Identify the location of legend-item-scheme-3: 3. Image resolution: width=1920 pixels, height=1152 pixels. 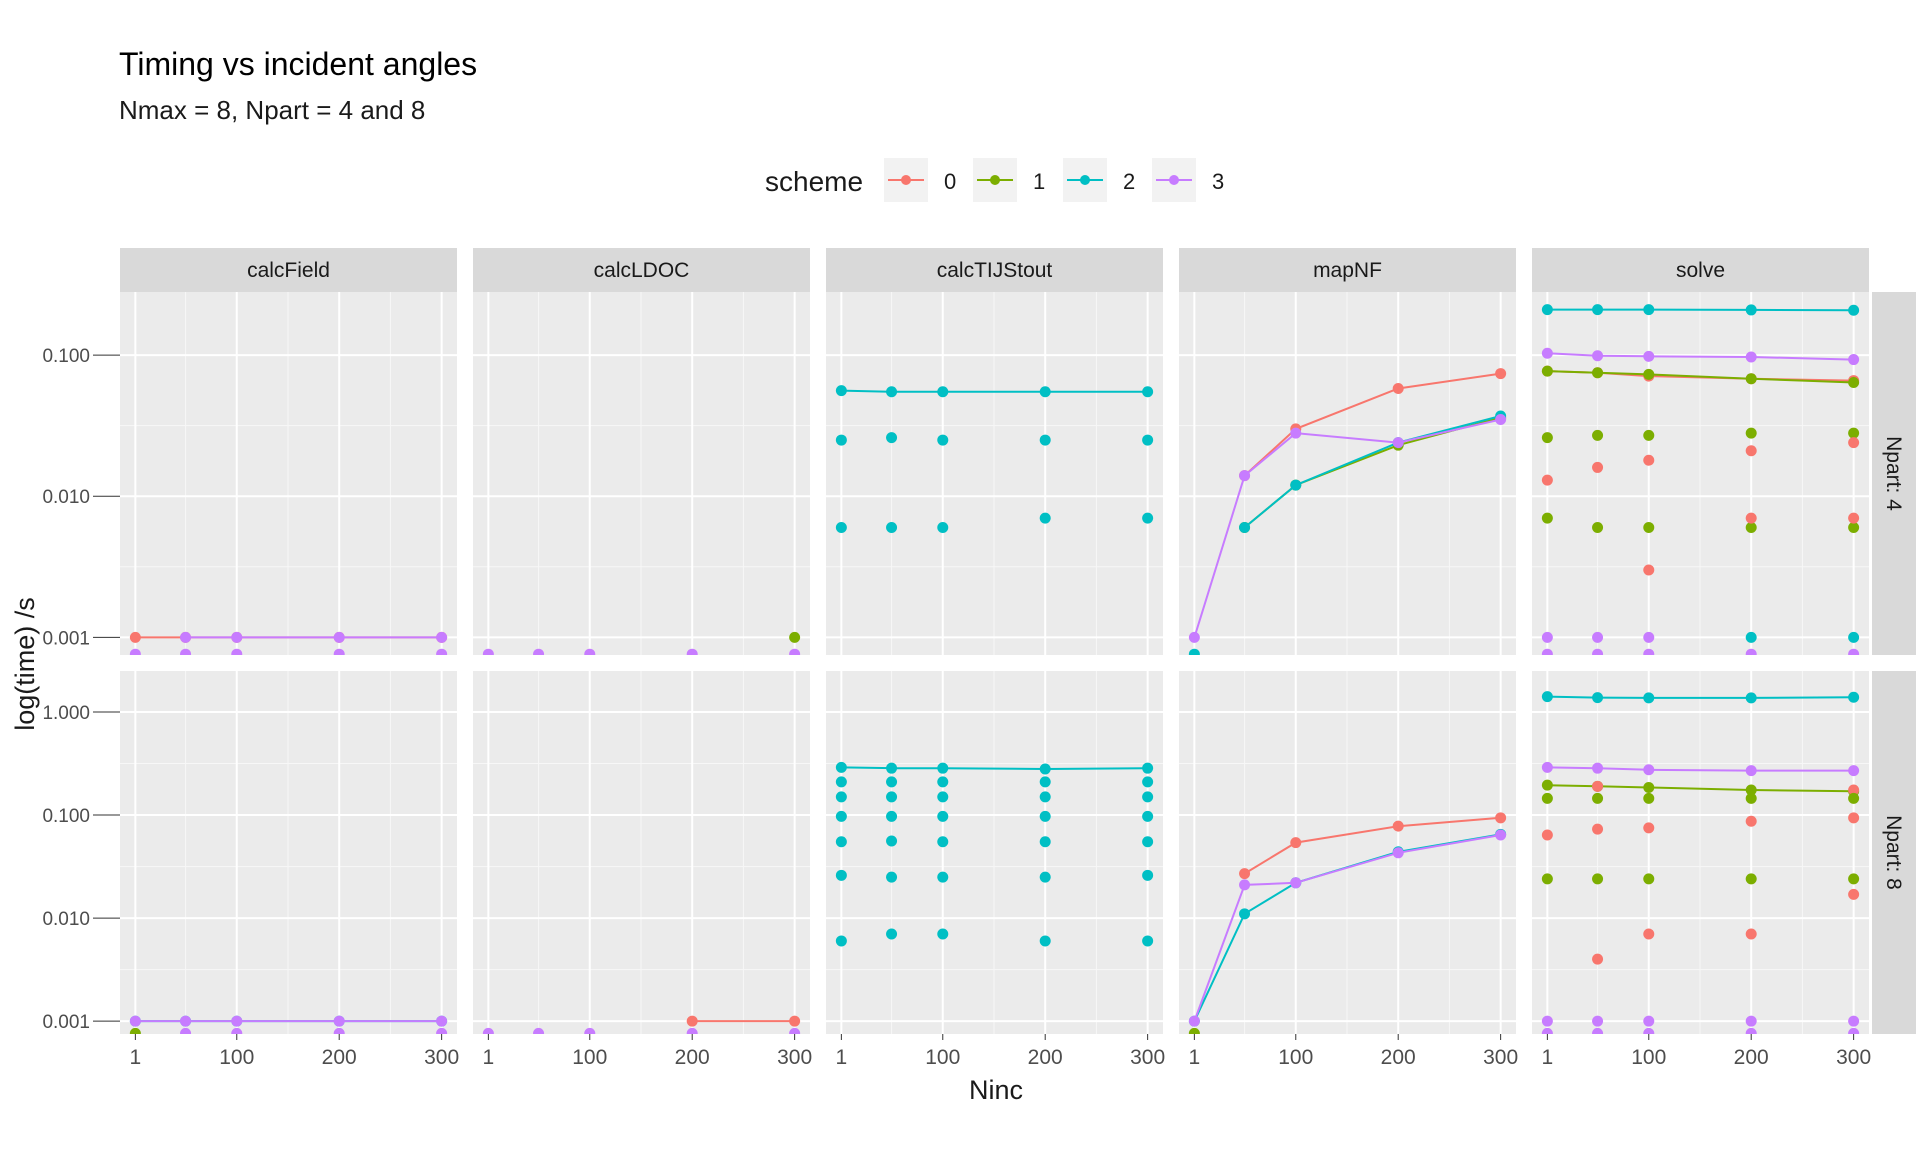
(1188, 180).